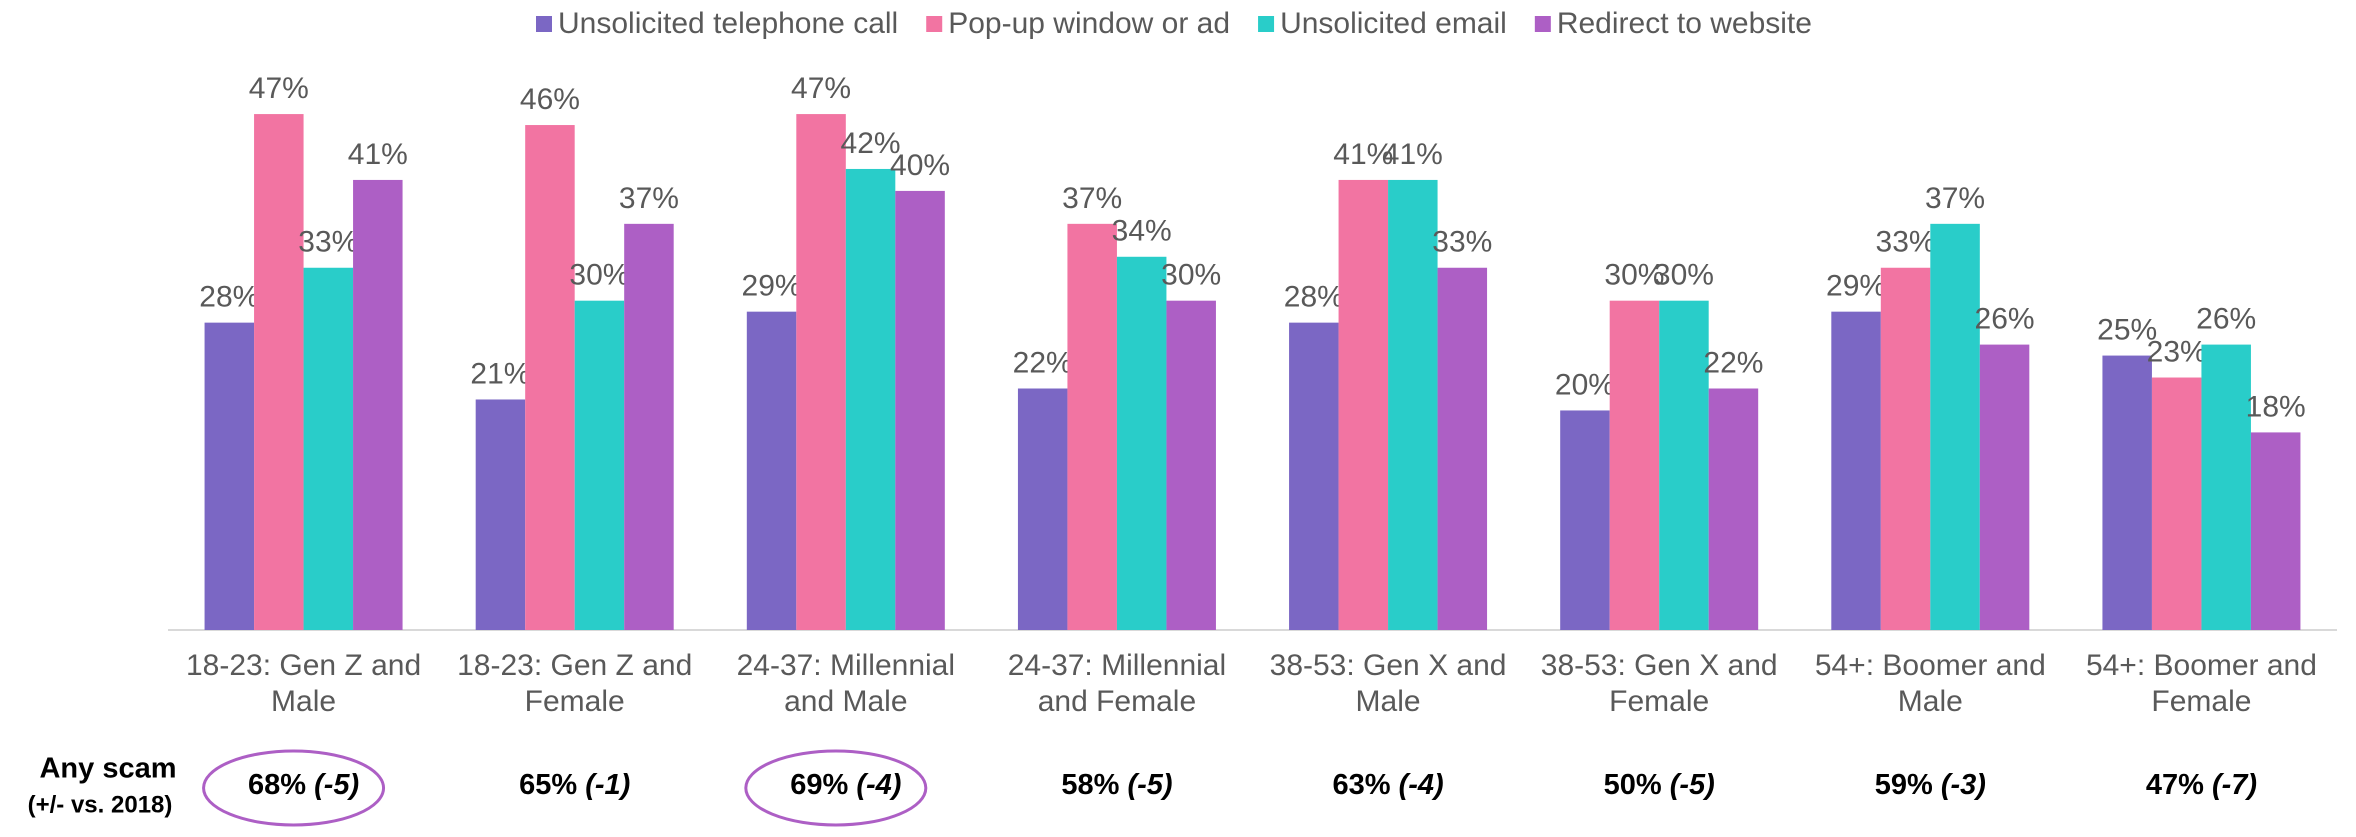 The width and height of the screenshot is (2356, 837). What do you see at coordinates (920, 165) in the screenshot?
I see `value-label: 40%` at bounding box center [920, 165].